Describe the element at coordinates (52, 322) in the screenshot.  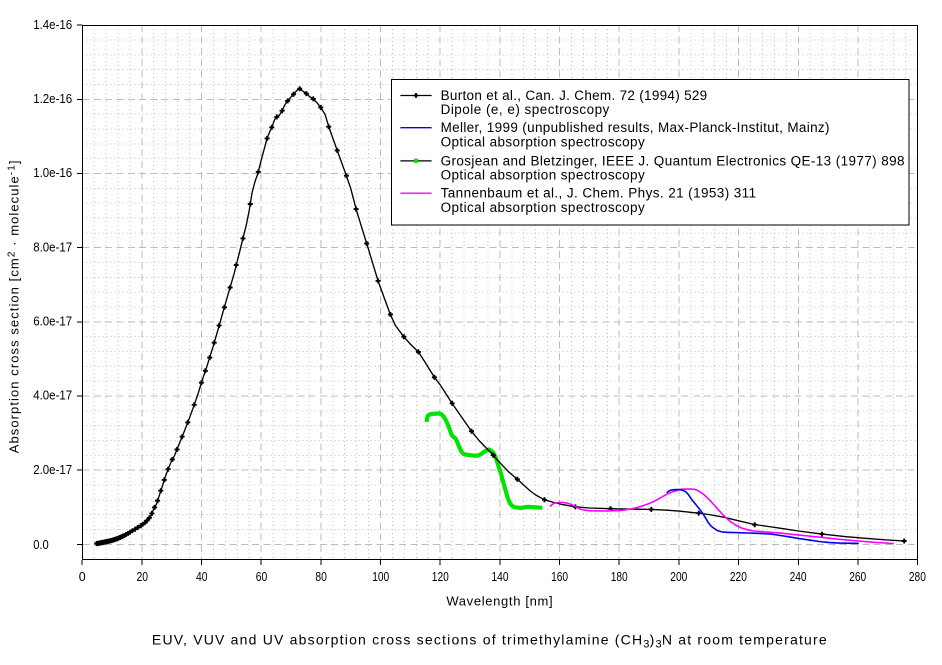
I see `svg-text: 6.0e-17` at that location.